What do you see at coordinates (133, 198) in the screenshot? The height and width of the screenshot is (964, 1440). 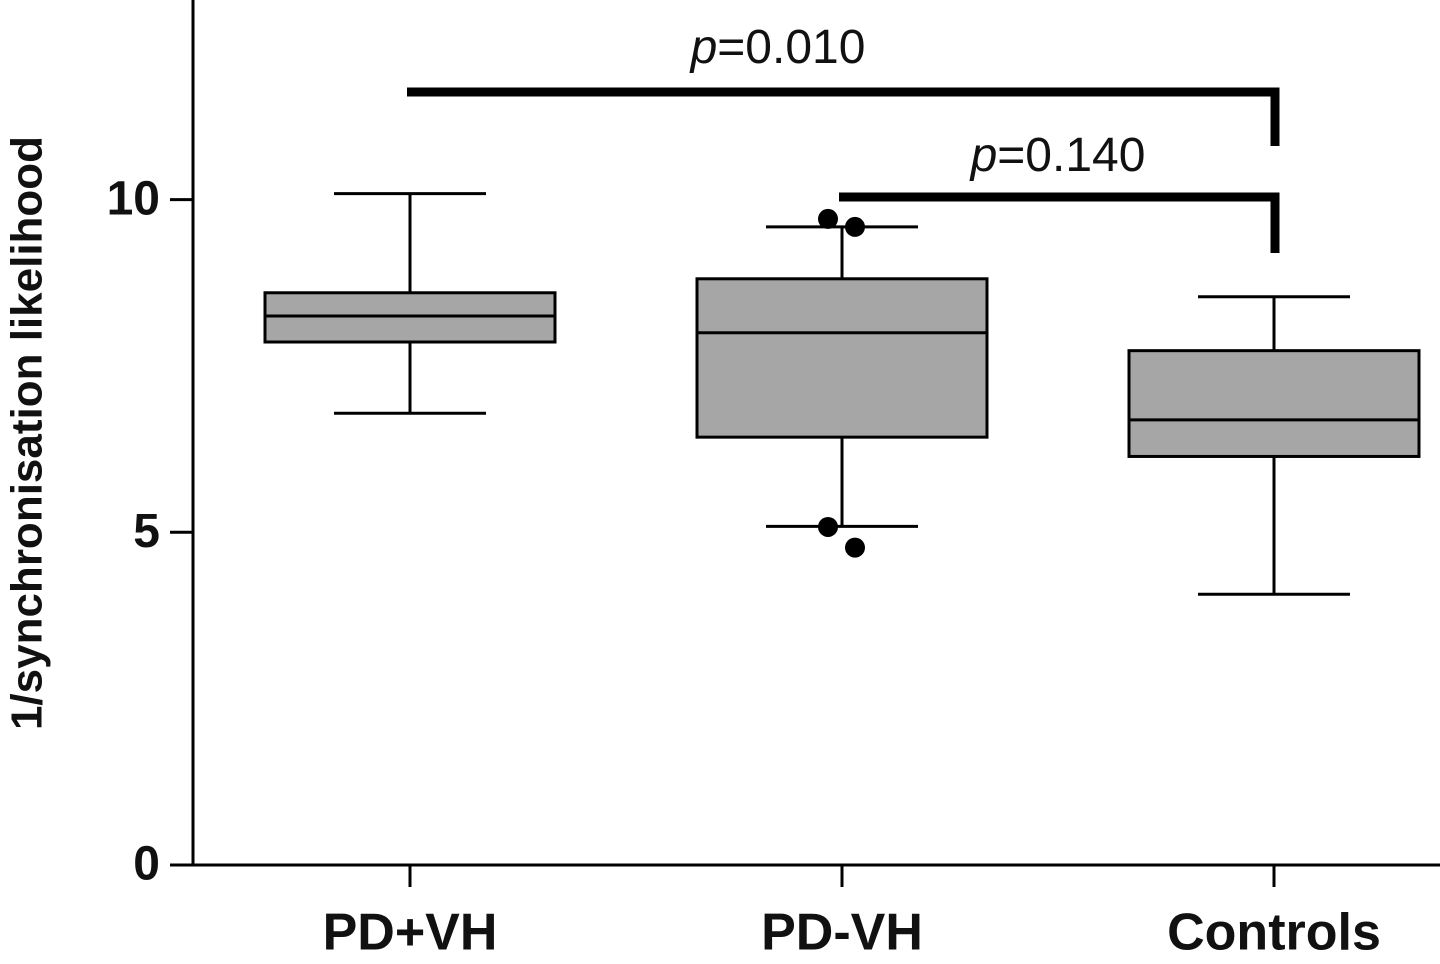 I see `y-tick-label: 10` at bounding box center [133, 198].